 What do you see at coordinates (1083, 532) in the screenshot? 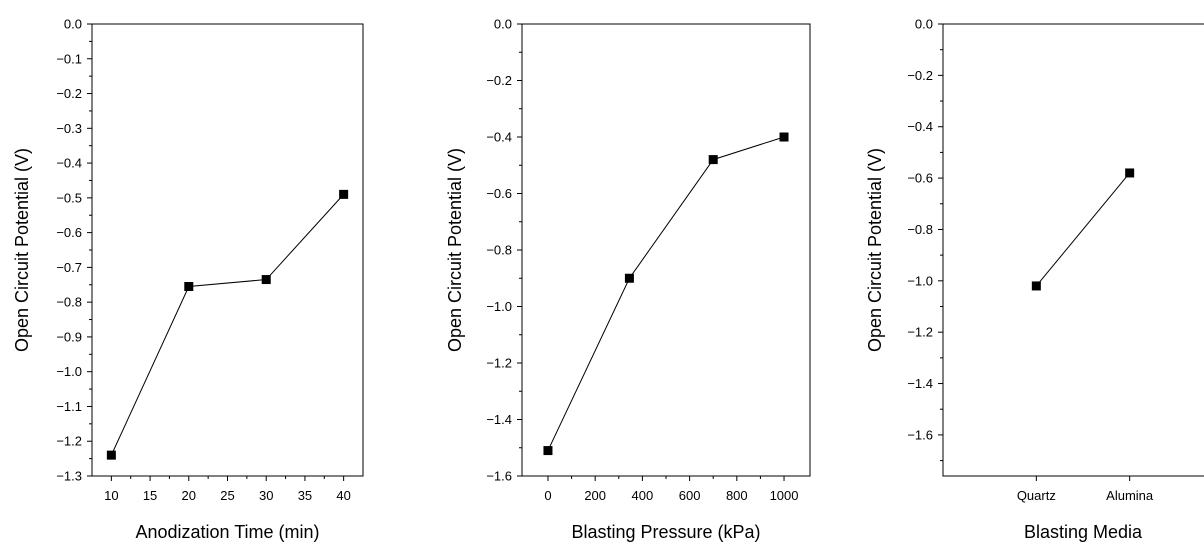
I see `x-axis-title: Blasting Media` at bounding box center [1083, 532].